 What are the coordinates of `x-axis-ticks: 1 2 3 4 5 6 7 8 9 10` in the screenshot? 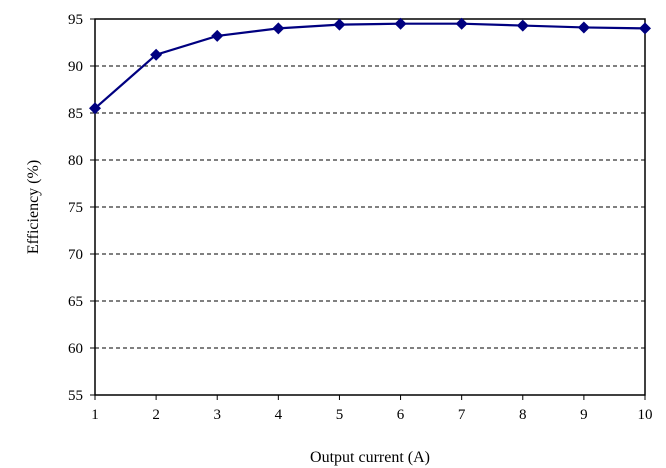 It's located at (372, 409).